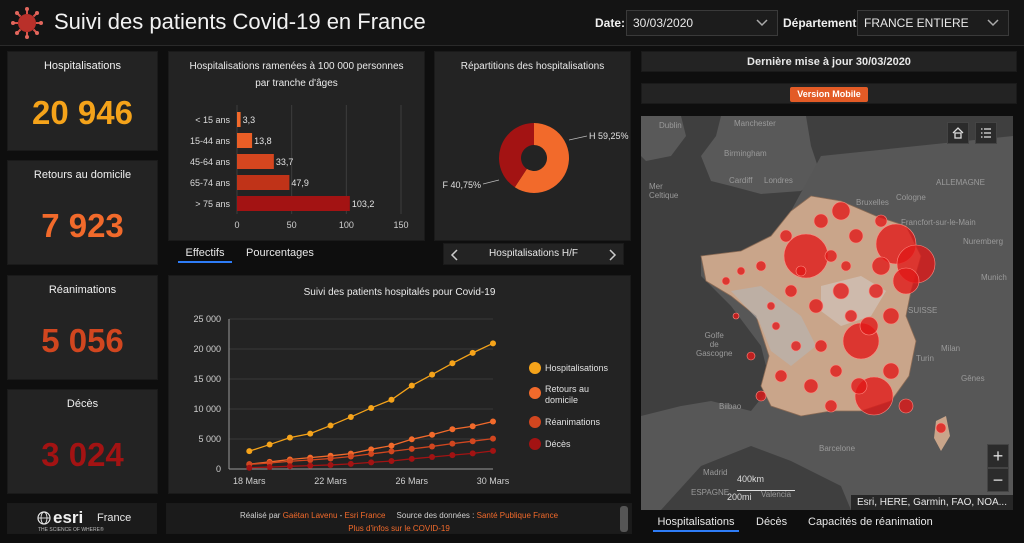 The image size is (1024, 543). I want to click on category-label: 45-64 ans, so click(210, 162).